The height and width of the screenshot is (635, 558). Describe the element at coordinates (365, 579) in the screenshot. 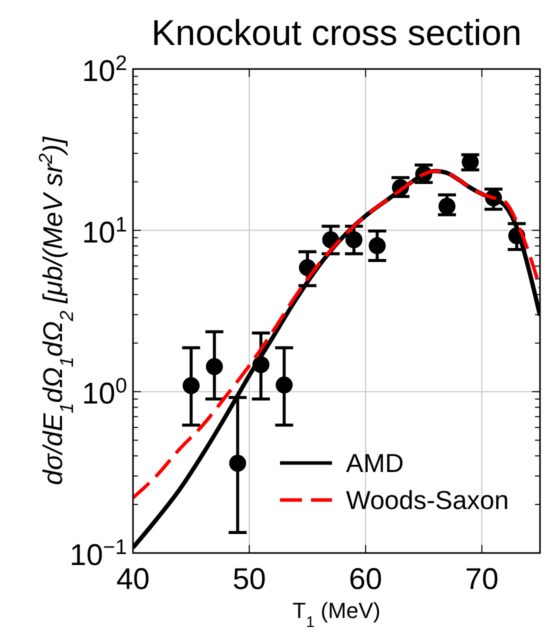

I see `x-tick-label: 60` at that location.